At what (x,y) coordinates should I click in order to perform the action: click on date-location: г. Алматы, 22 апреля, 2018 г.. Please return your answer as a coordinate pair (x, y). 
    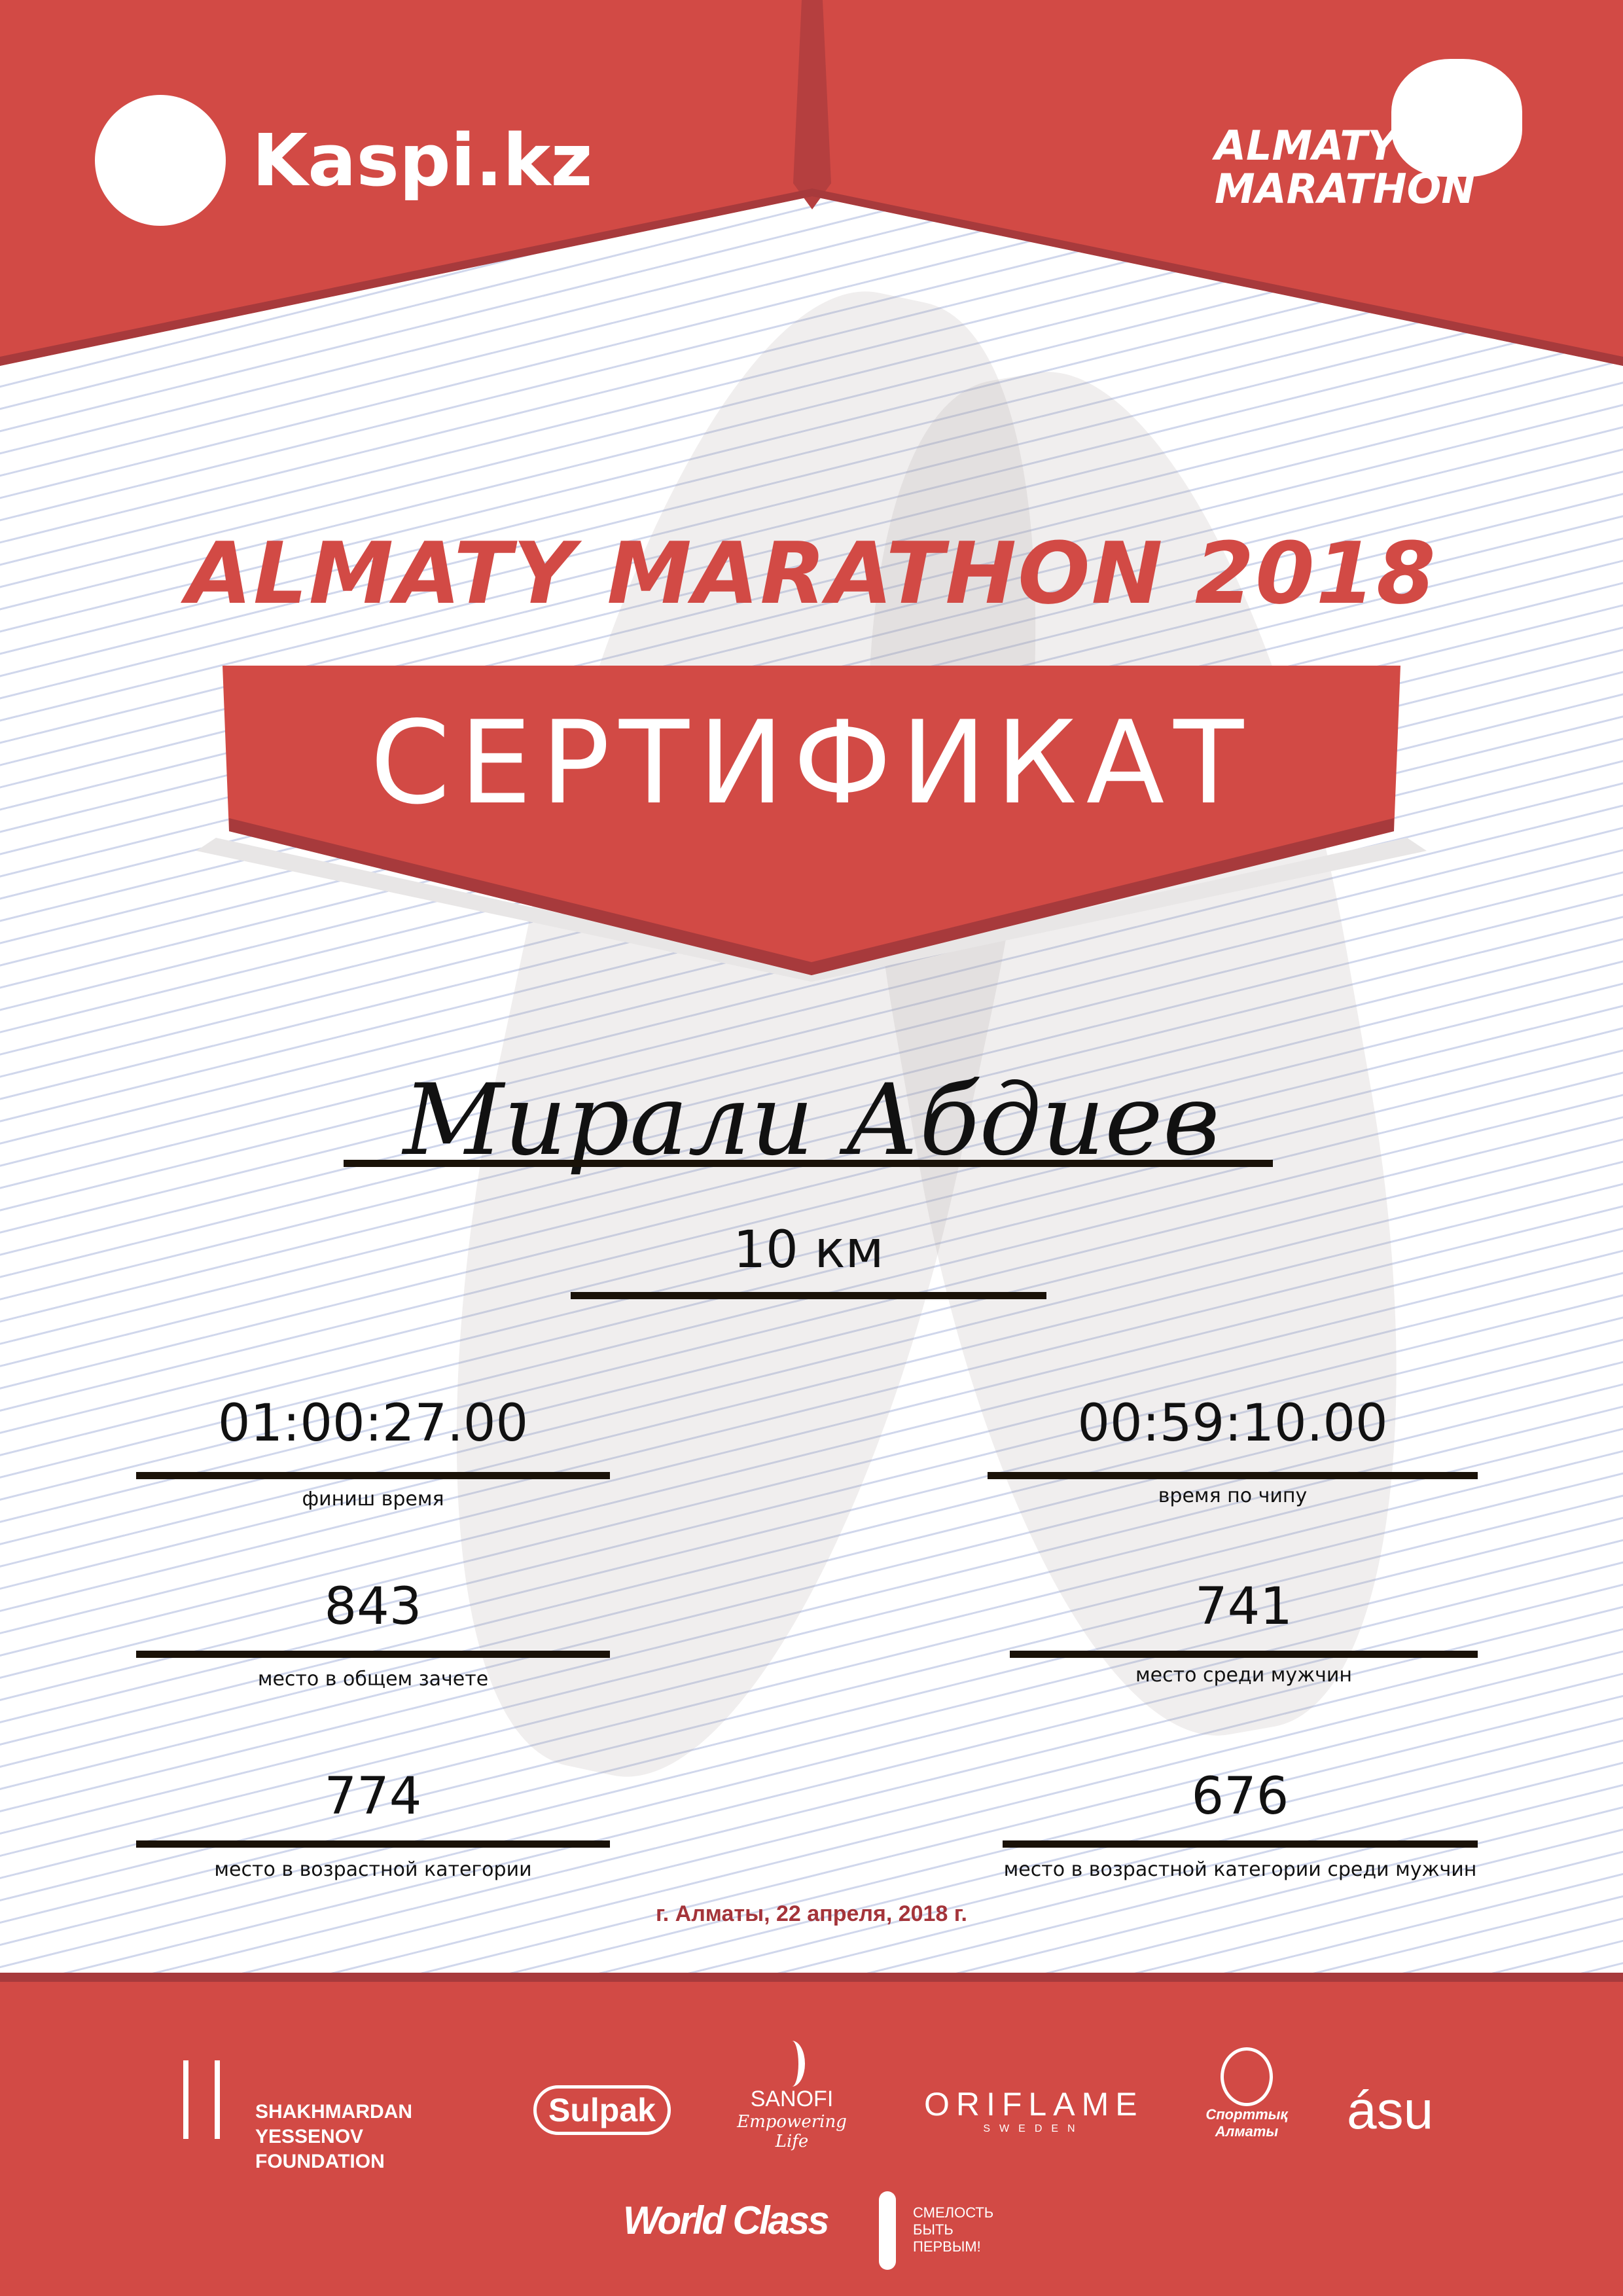
    Looking at the image, I should click on (811, 1913).